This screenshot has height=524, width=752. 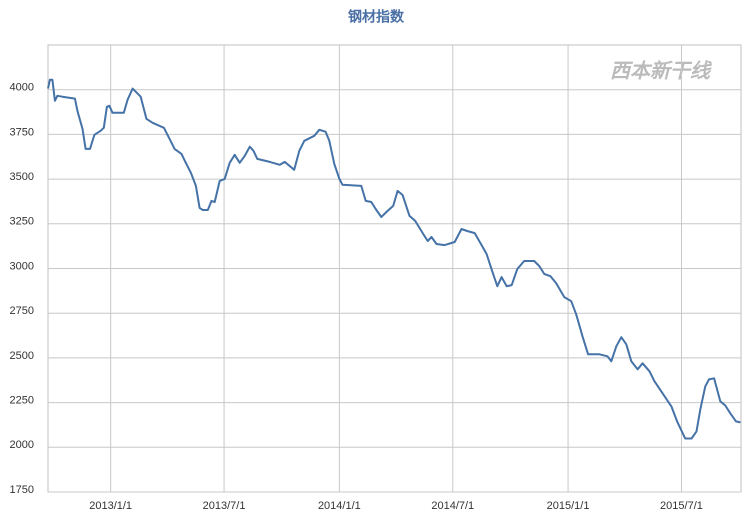 I want to click on y-tick-label: 2750, so click(x=22, y=311).